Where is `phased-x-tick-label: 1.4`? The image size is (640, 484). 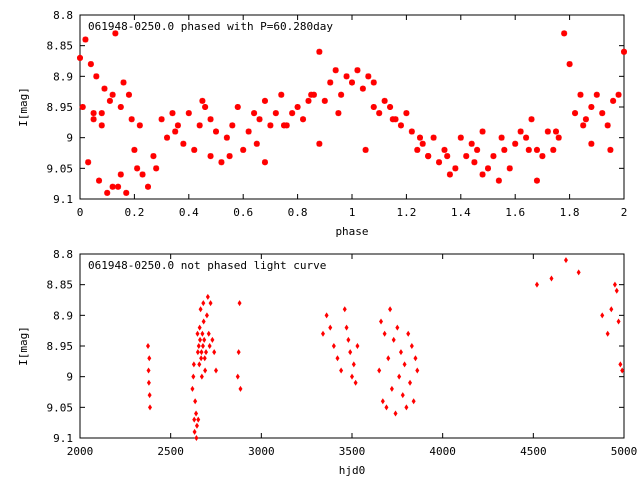 phased-x-tick-label: 1.4 is located at coordinates (461, 212).